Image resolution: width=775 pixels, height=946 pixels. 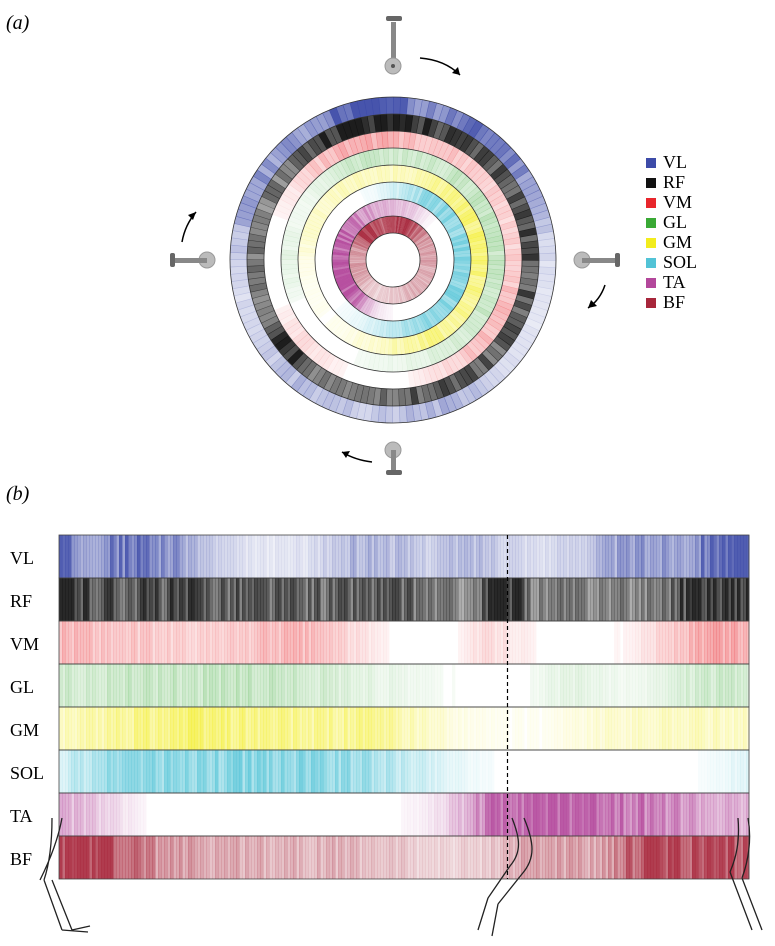 I want to click on ring-outline, so click(x=393, y=260).